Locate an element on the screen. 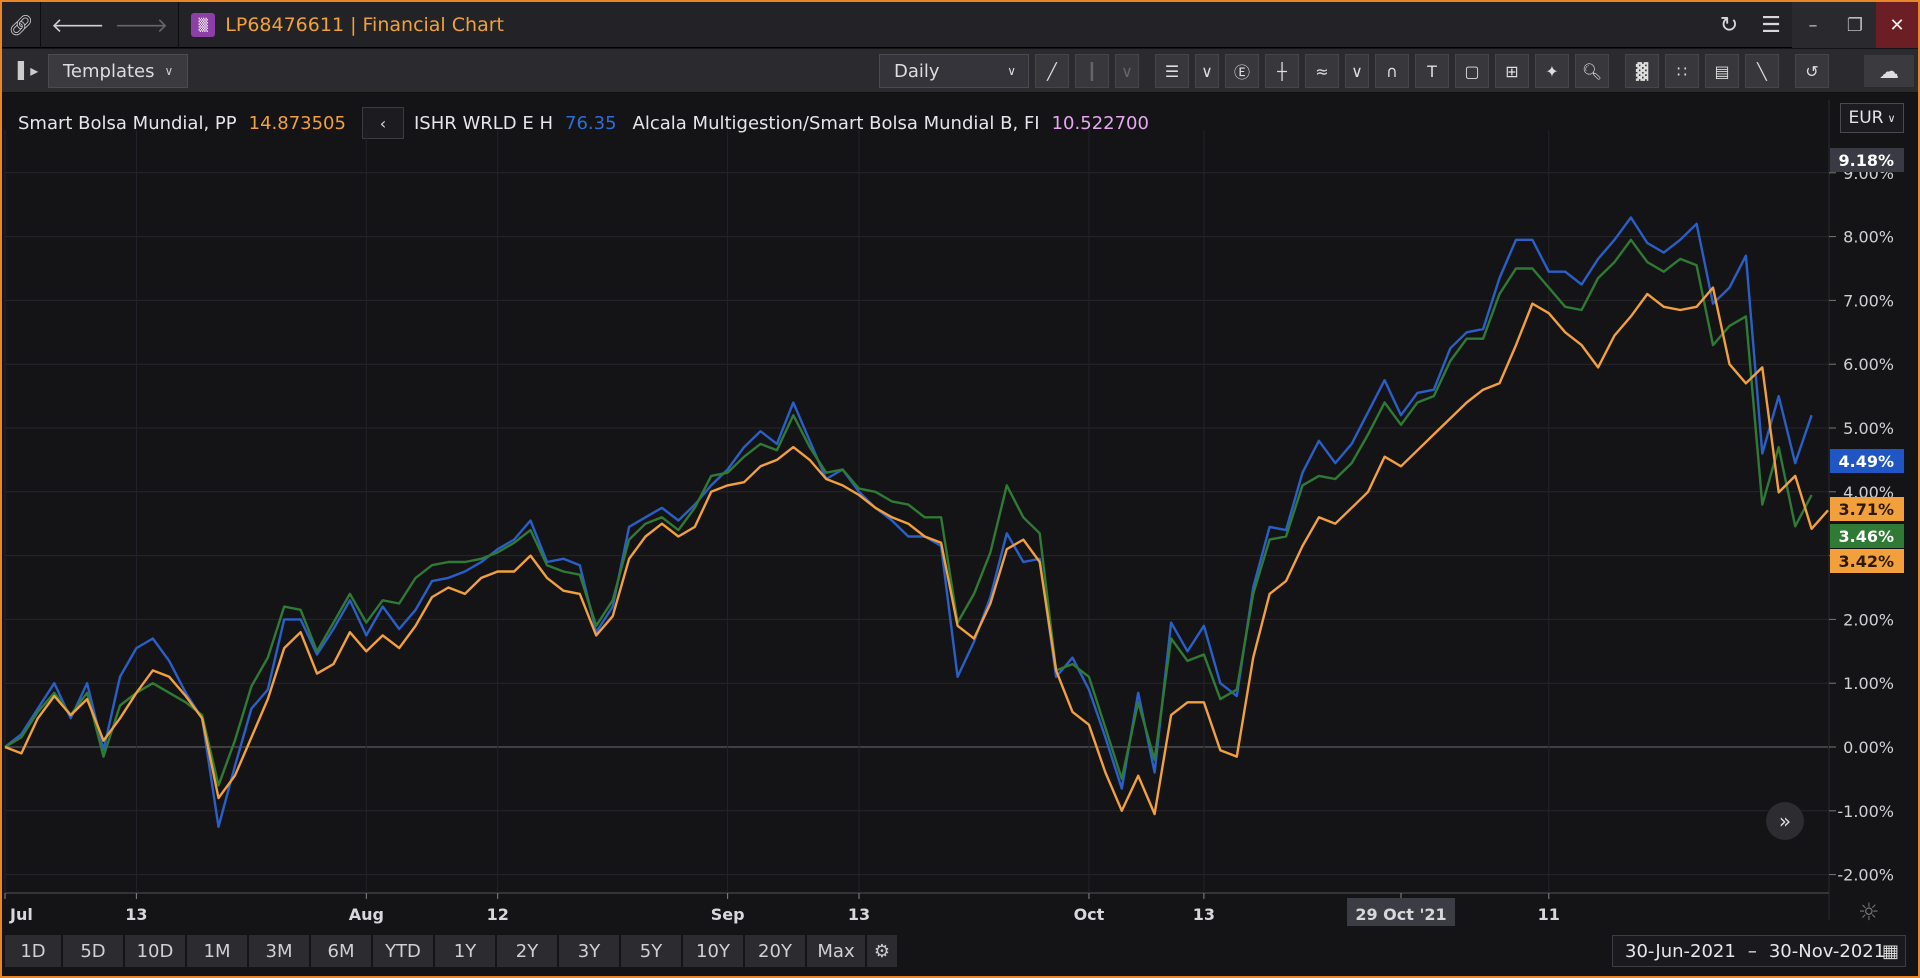 This screenshot has height=978, width=1920. crosshair-date-badge is located at coordinates (1400, 912).